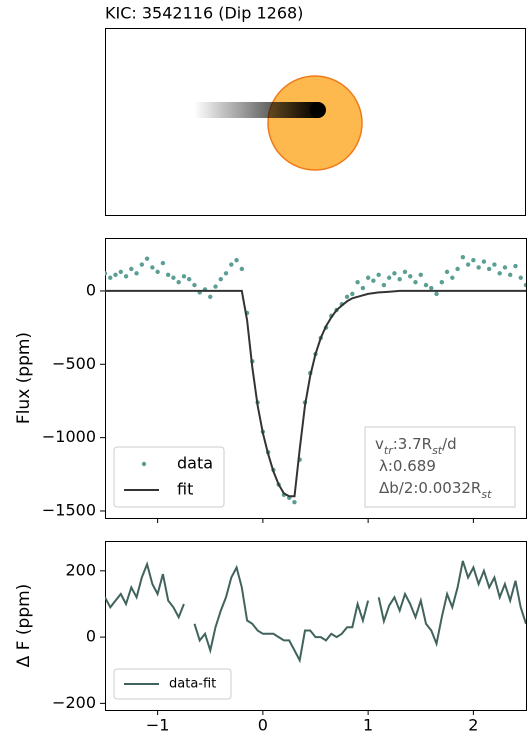 The width and height of the screenshot is (528, 738). What do you see at coordinates (69, 509) in the screenshot?
I see `y-tick-label: −1500` at bounding box center [69, 509].